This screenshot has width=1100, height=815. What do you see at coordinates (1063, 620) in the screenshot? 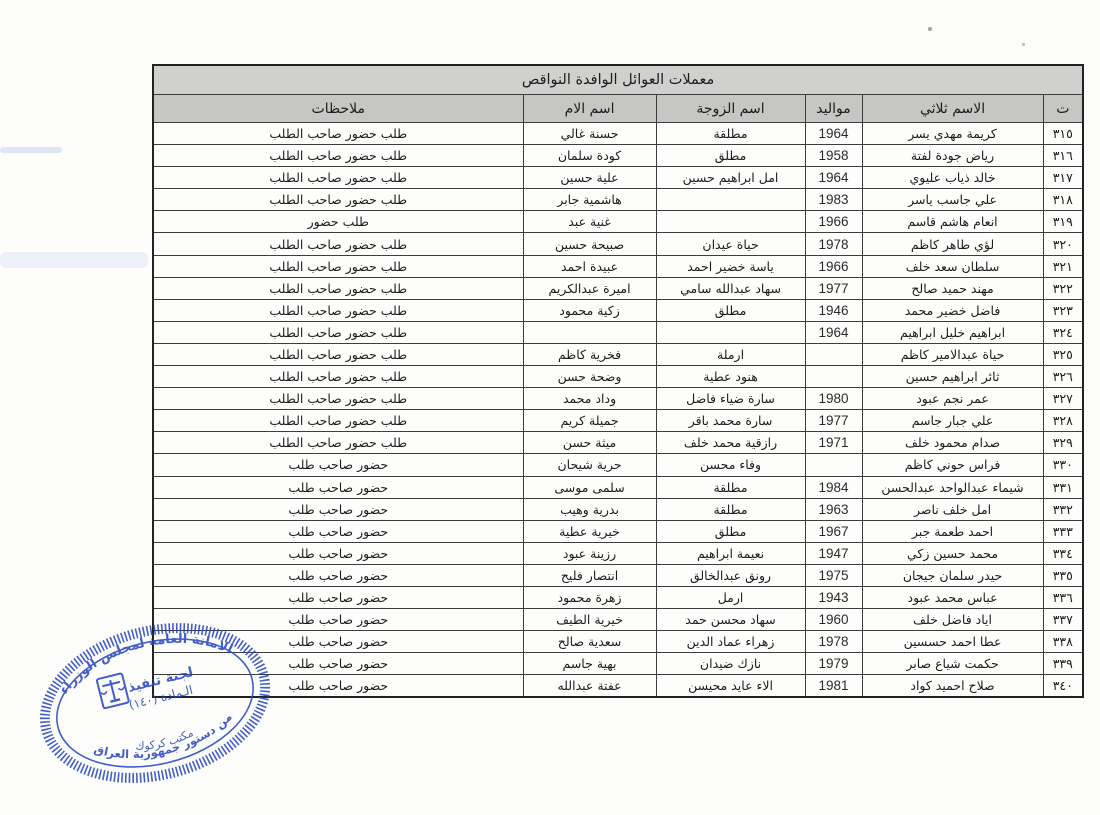
I see `row-number-cell: ٣٣٧` at bounding box center [1063, 620].